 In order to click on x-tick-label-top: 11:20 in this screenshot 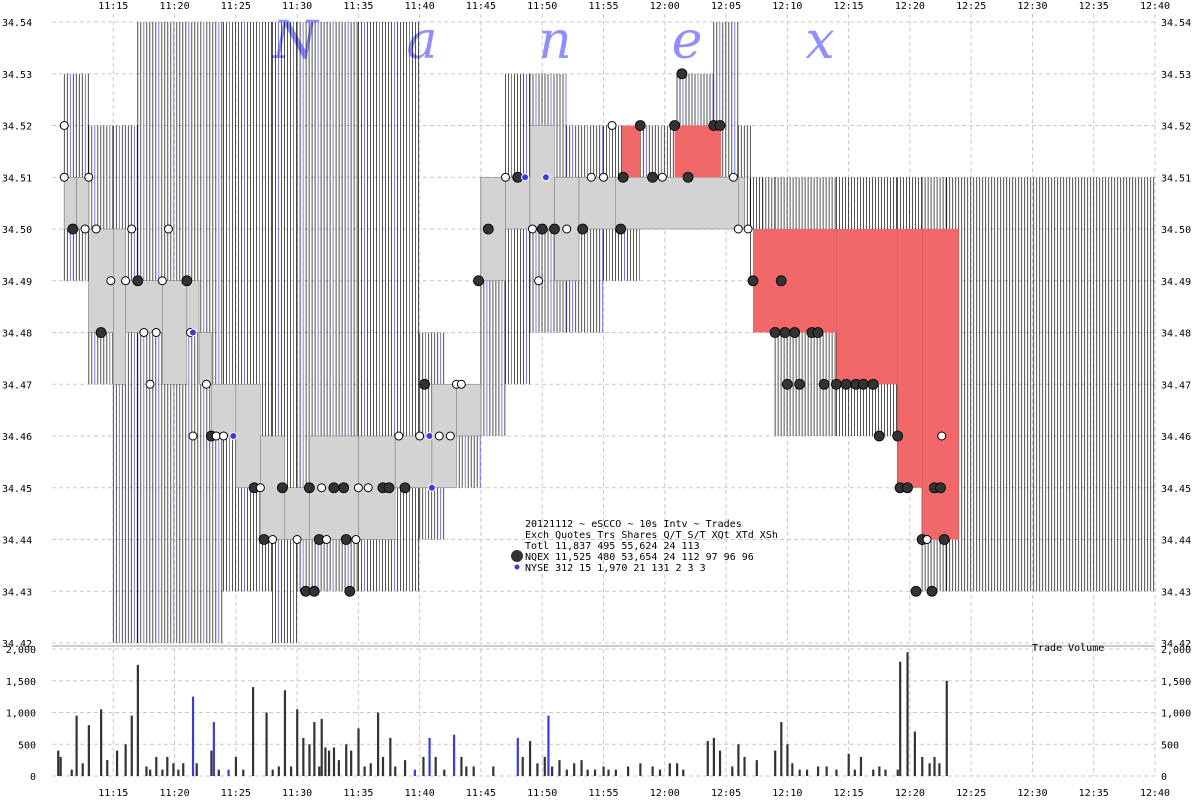, I will do `click(175, 6)`.